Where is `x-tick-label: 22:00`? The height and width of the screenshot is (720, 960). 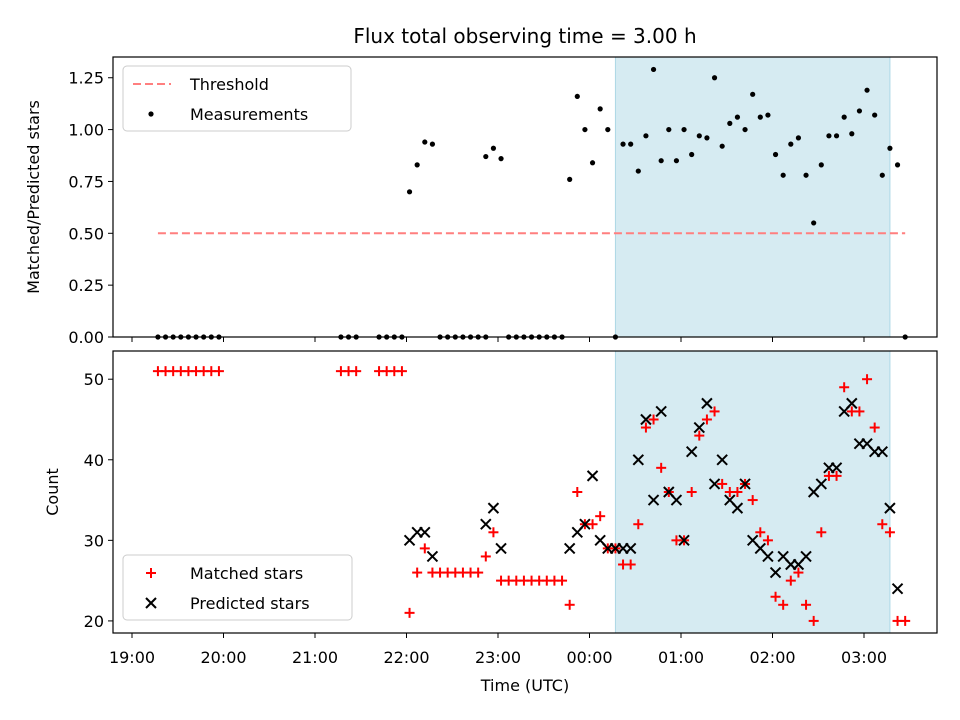
x-tick-label: 22:00 is located at coordinates (406, 657).